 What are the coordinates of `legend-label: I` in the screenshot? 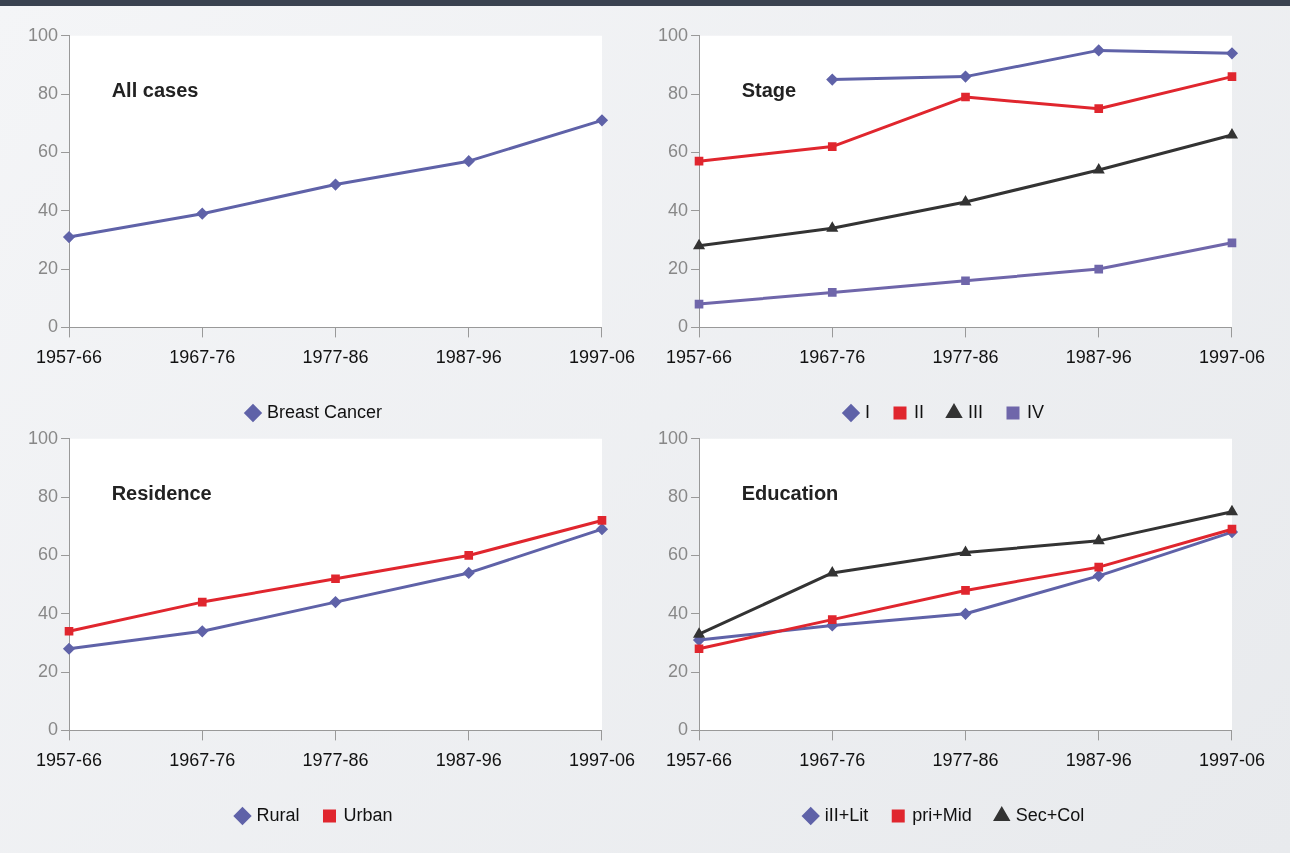 It's located at (867, 411).